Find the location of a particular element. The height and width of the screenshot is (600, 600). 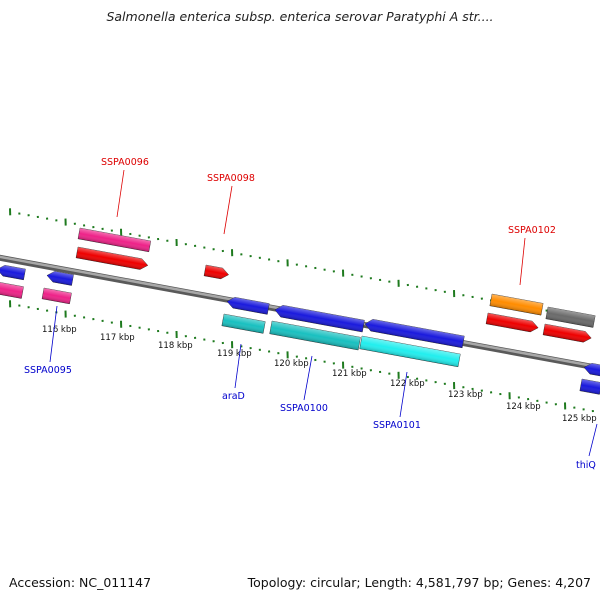

gene-sspa0100-shading is located at coordinates (319, 319).